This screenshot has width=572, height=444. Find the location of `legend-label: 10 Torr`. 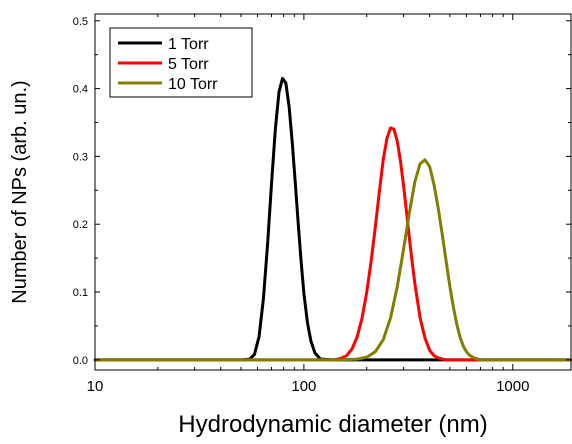

legend-label: 10 Torr is located at coordinates (193, 84).